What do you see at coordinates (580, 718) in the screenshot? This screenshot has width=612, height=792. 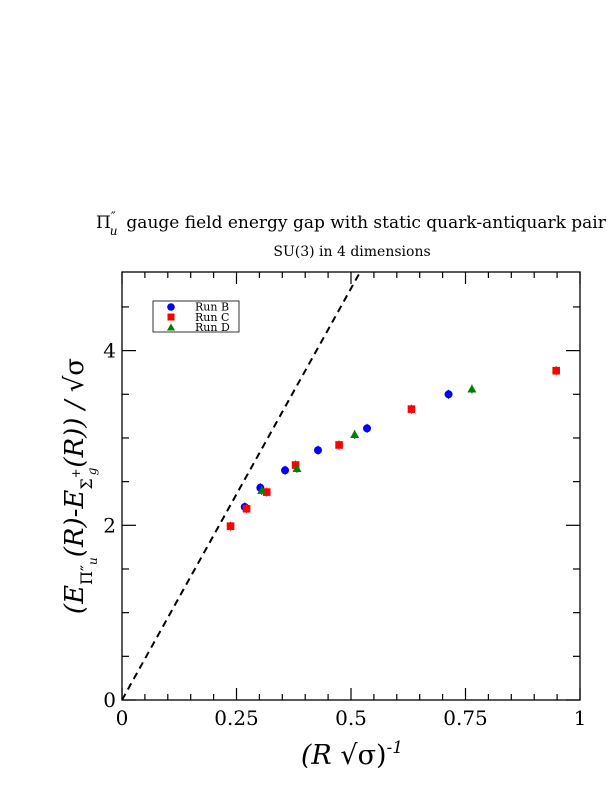 I see `x-tick-label: 1` at bounding box center [580, 718].